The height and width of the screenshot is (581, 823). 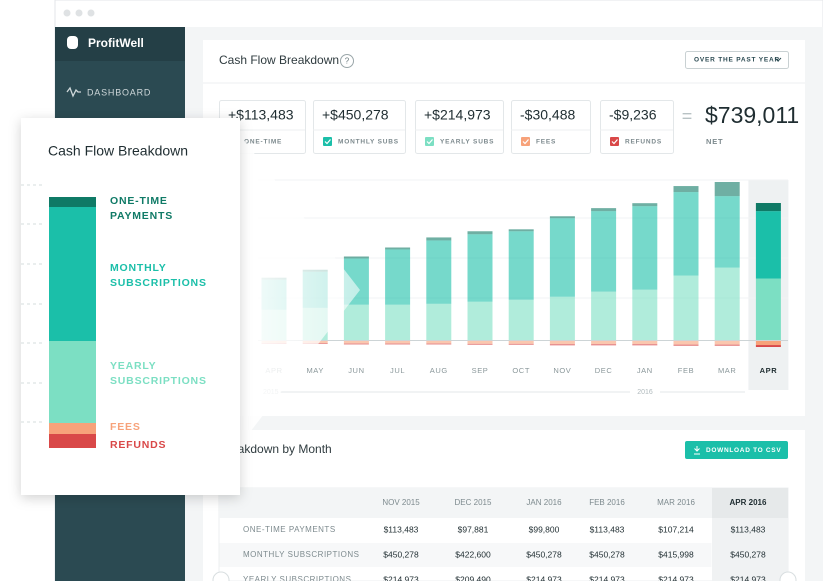 I want to click on download-text: DOWNLOAD TO CSV, so click(x=743, y=450).